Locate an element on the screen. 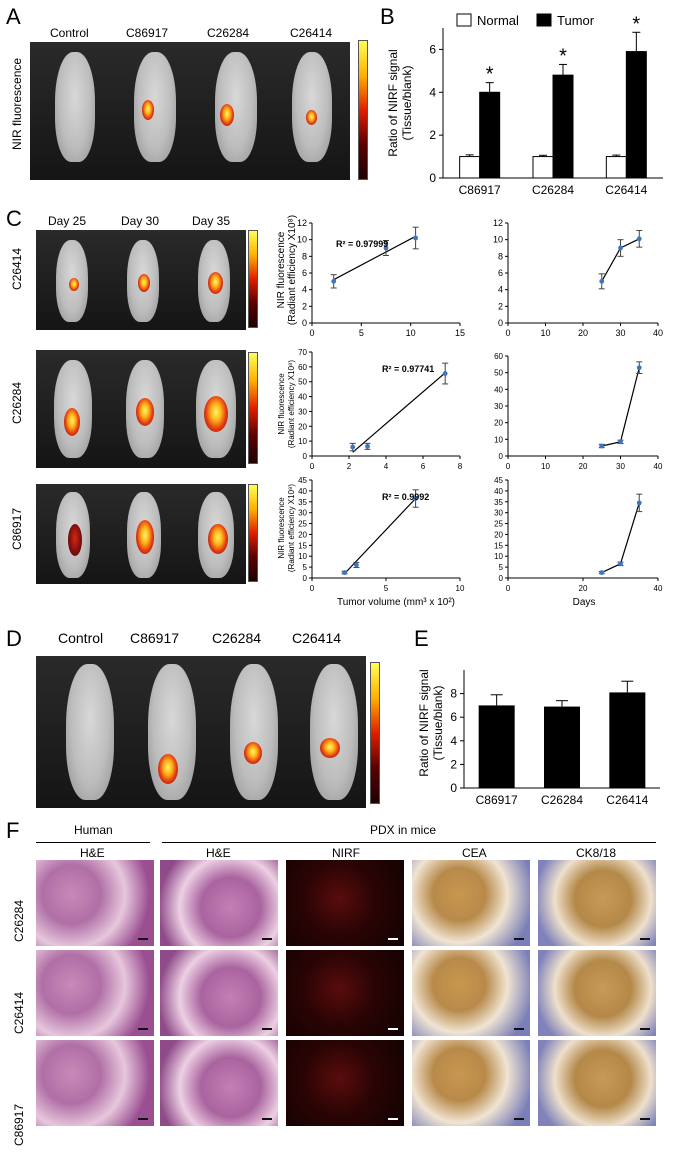 The height and width of the screenshot is (1159, 680). r2-annotation-c2l: R² = 0.97741 is located at coordinates (408, 369).